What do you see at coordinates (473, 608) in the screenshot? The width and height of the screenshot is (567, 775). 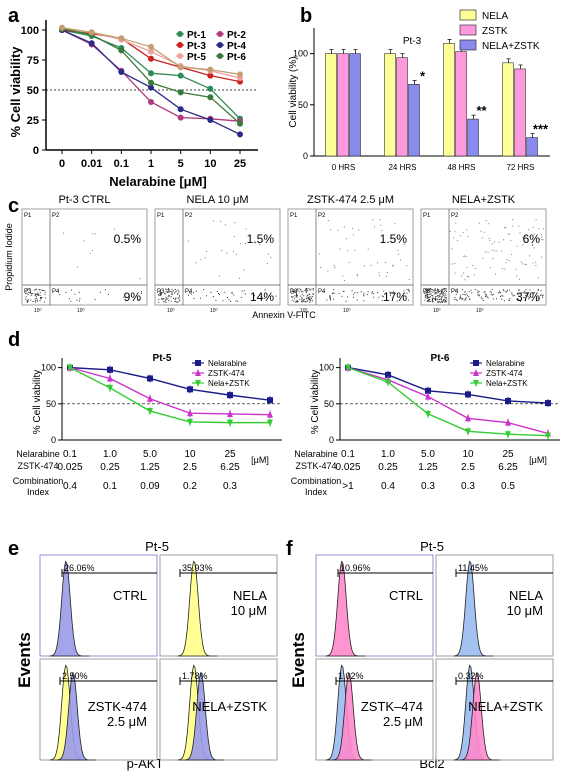 I see `histogram-peak` at bounding box center [473, 608].